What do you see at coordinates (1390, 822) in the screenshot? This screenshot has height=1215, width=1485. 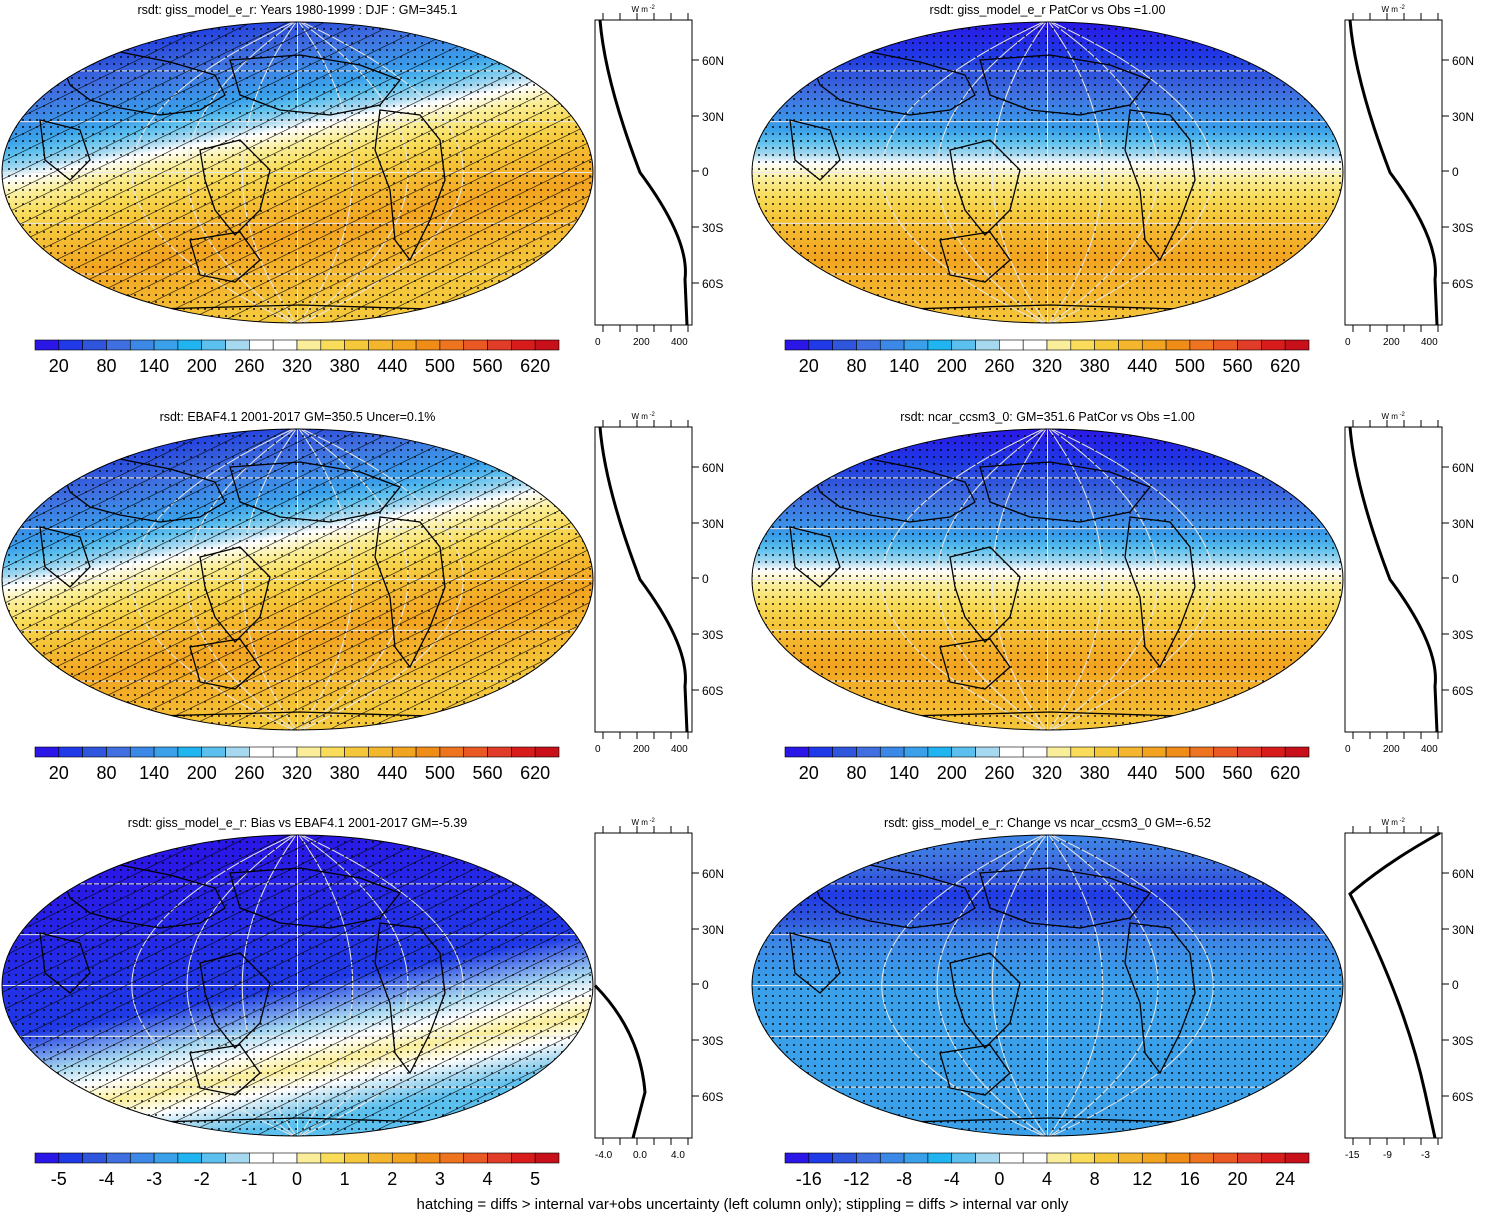 I see `units-label: W m` at bounding box center [1390, 822].